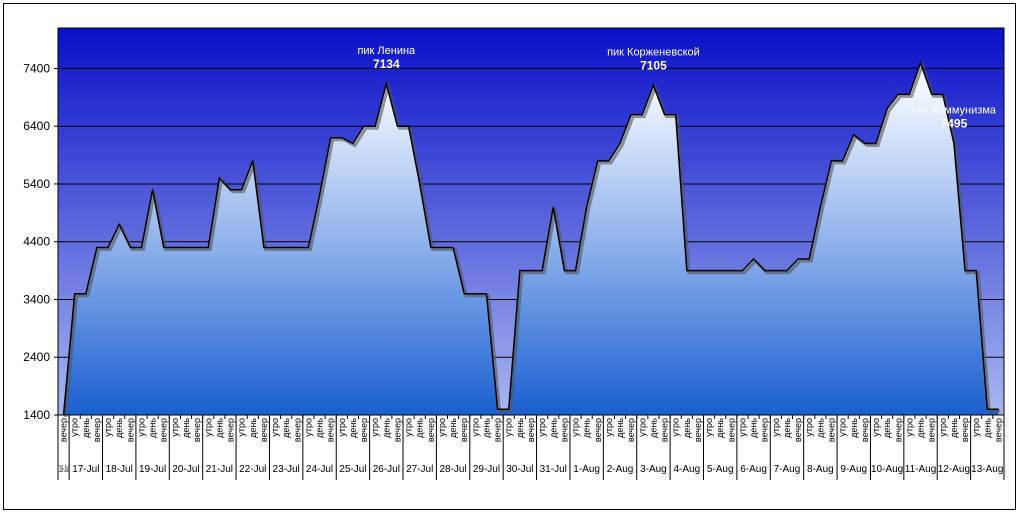 The height and width of the screenshot is (514, 1020). What do you see at coordinates (531, 430) in the screenshot?
I see `x-daypart-label-42: вечер` at bounding box center [531, 430].